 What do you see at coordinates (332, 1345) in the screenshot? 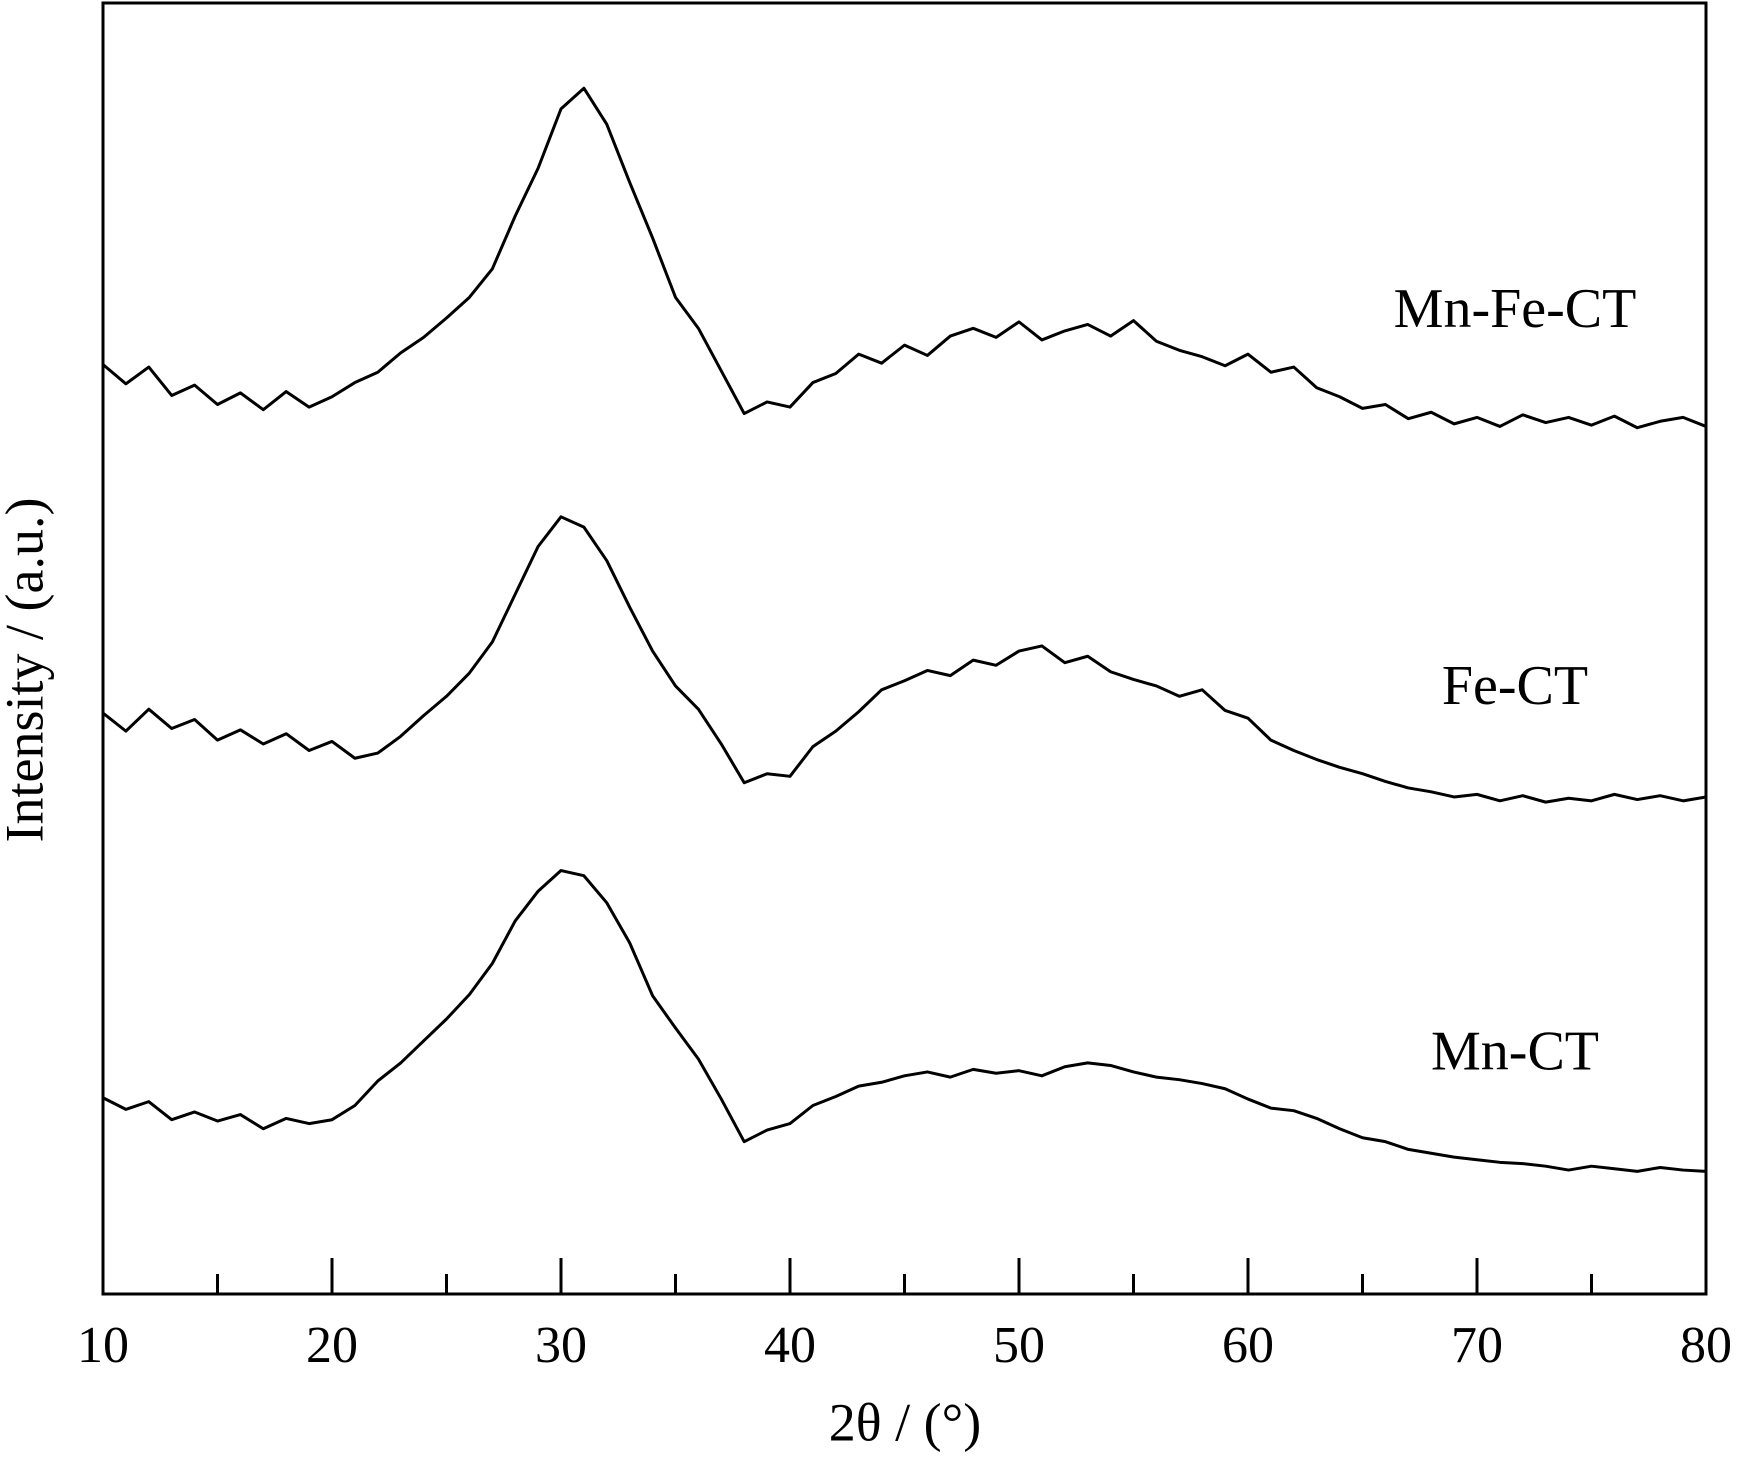
I see `x-tick-label: 20` at bounding box center [332, 1345].